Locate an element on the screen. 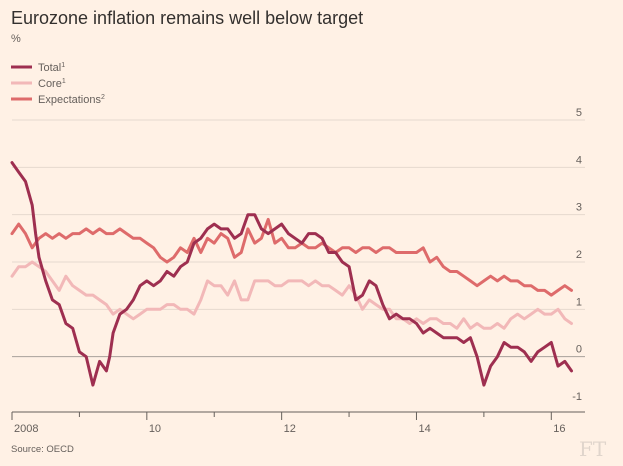 The height and width of the screenshot is (466, 623). ft-logo: FT is located at coordinates (593, 449).